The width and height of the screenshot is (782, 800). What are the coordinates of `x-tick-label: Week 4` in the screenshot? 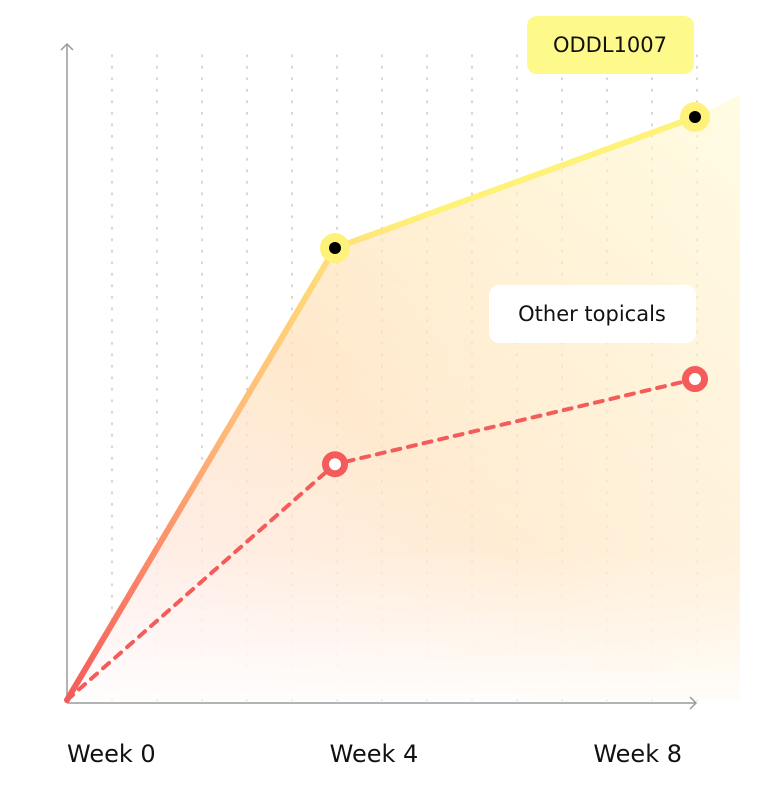 It's located at (374, 754).